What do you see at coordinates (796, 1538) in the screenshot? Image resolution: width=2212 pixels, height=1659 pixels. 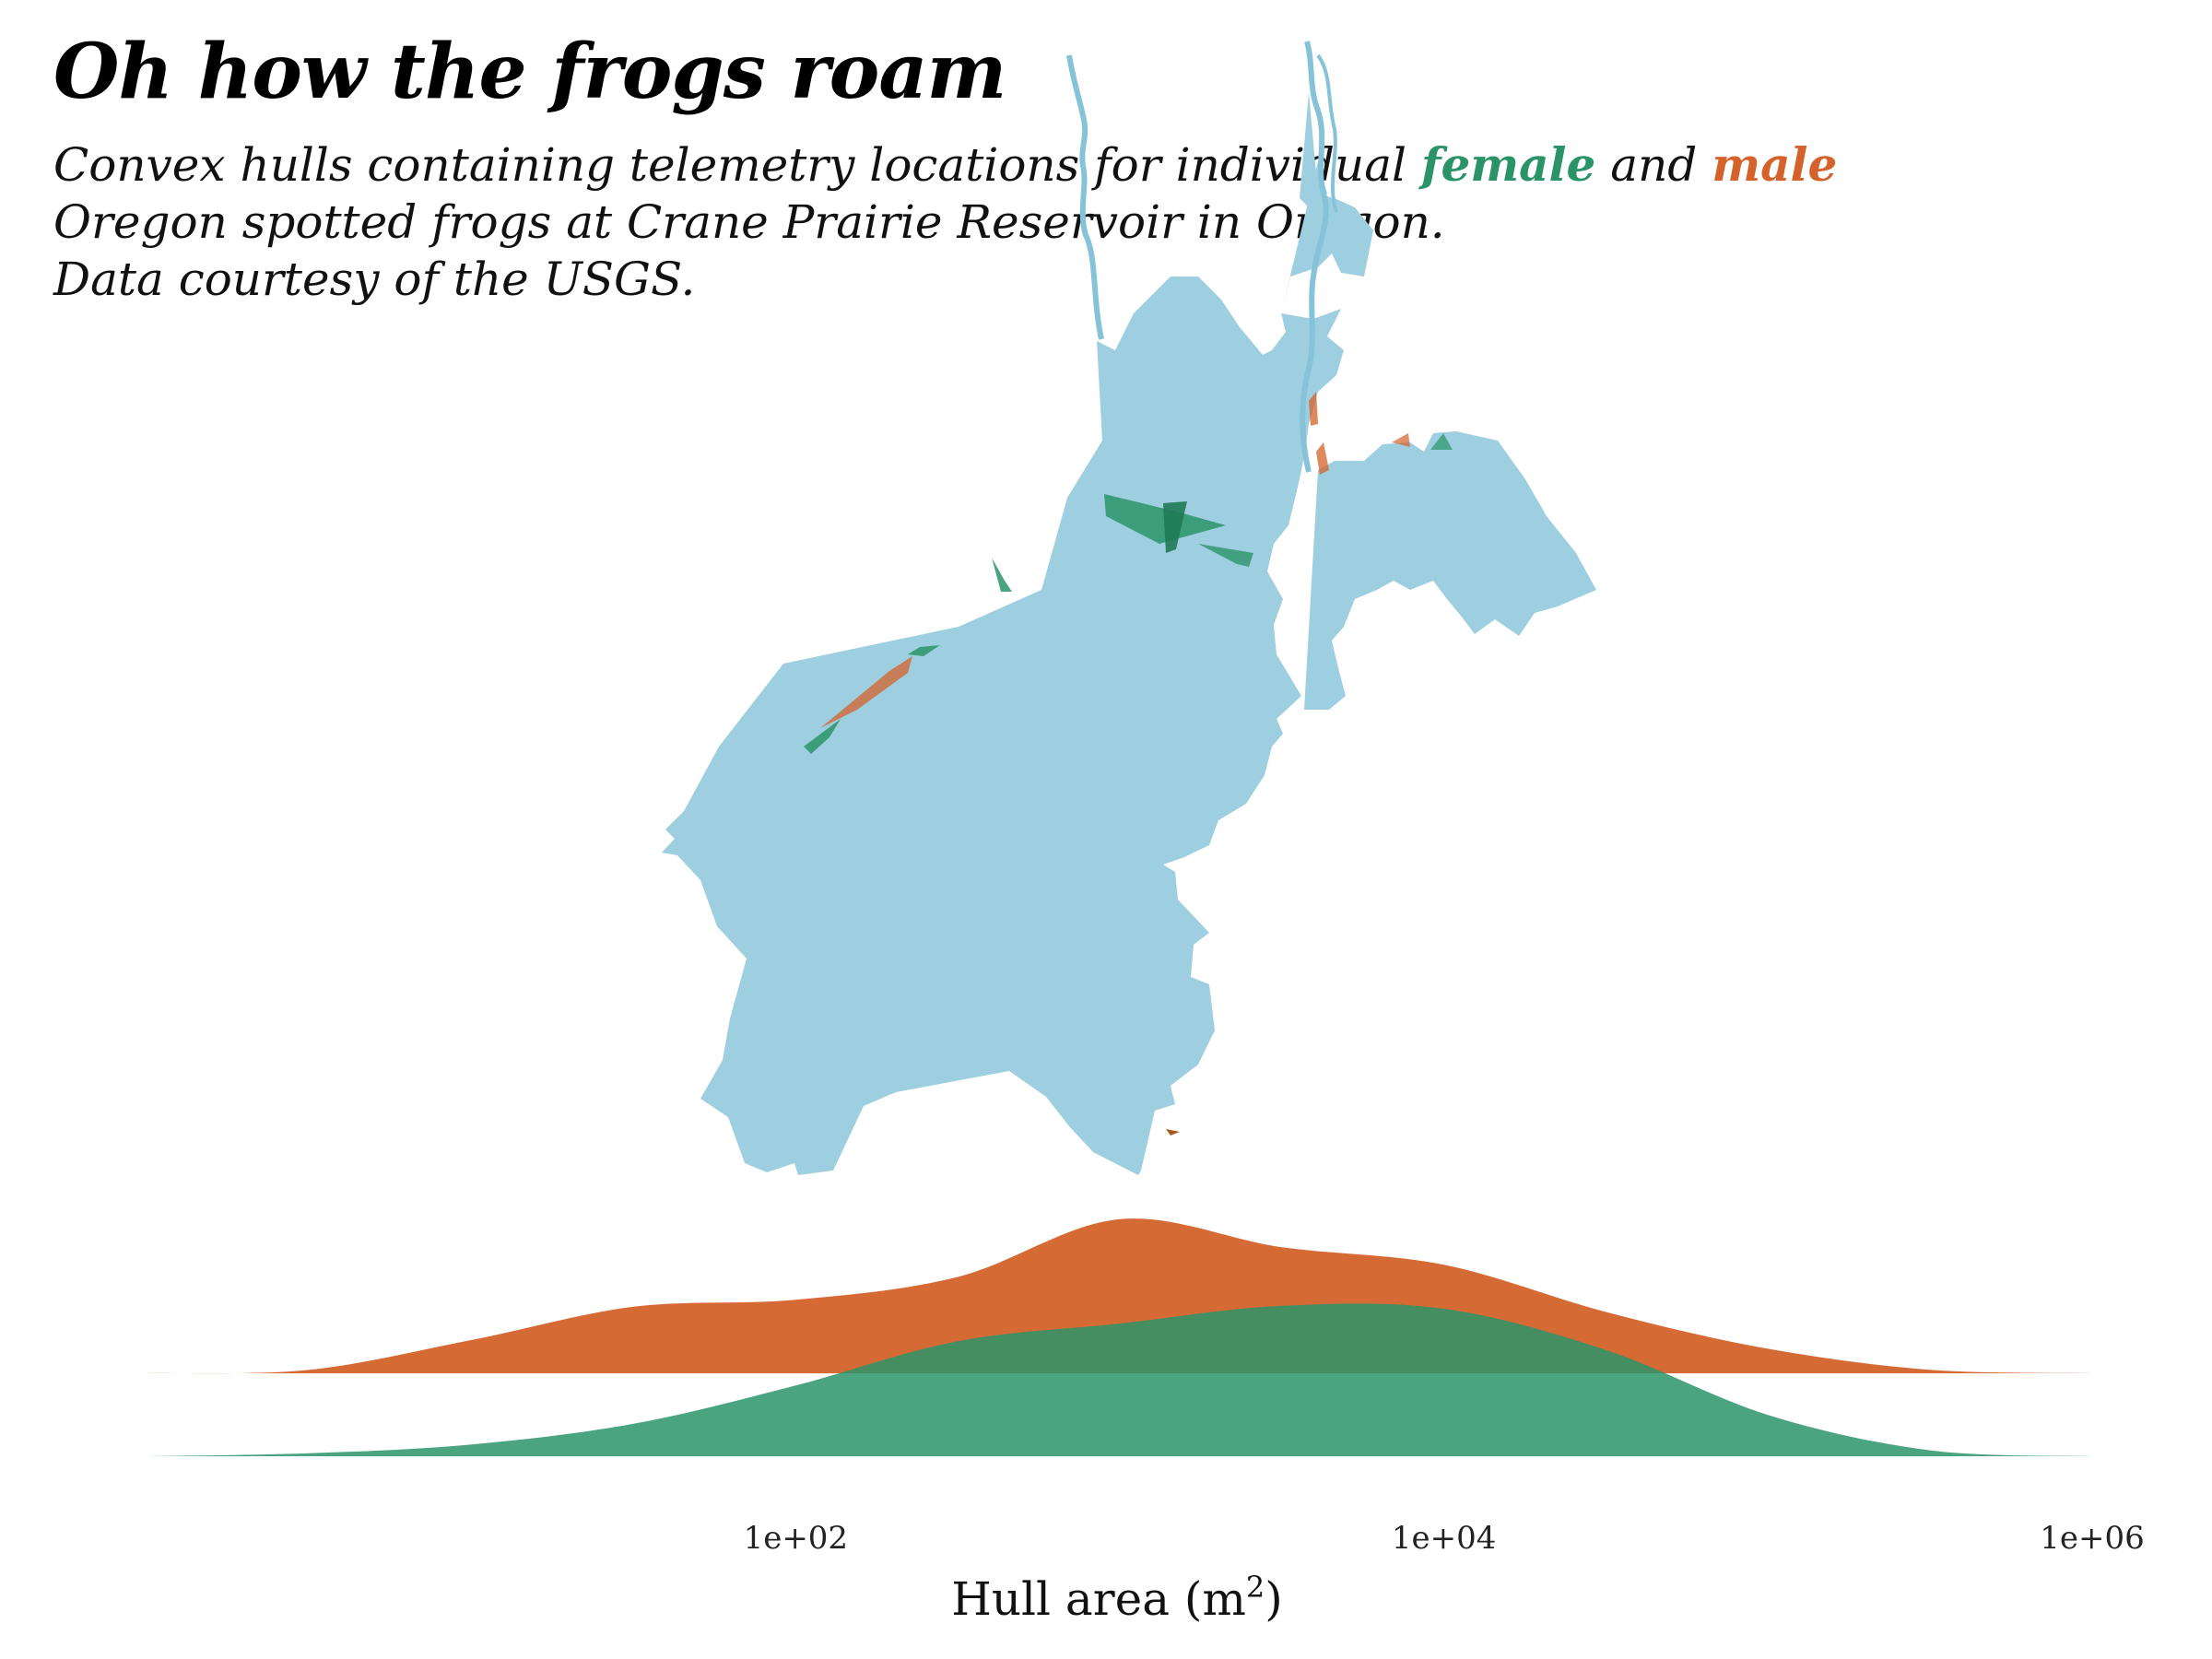 I see `x-tick-label: 1e+02` at bounding box center [796, 1538].